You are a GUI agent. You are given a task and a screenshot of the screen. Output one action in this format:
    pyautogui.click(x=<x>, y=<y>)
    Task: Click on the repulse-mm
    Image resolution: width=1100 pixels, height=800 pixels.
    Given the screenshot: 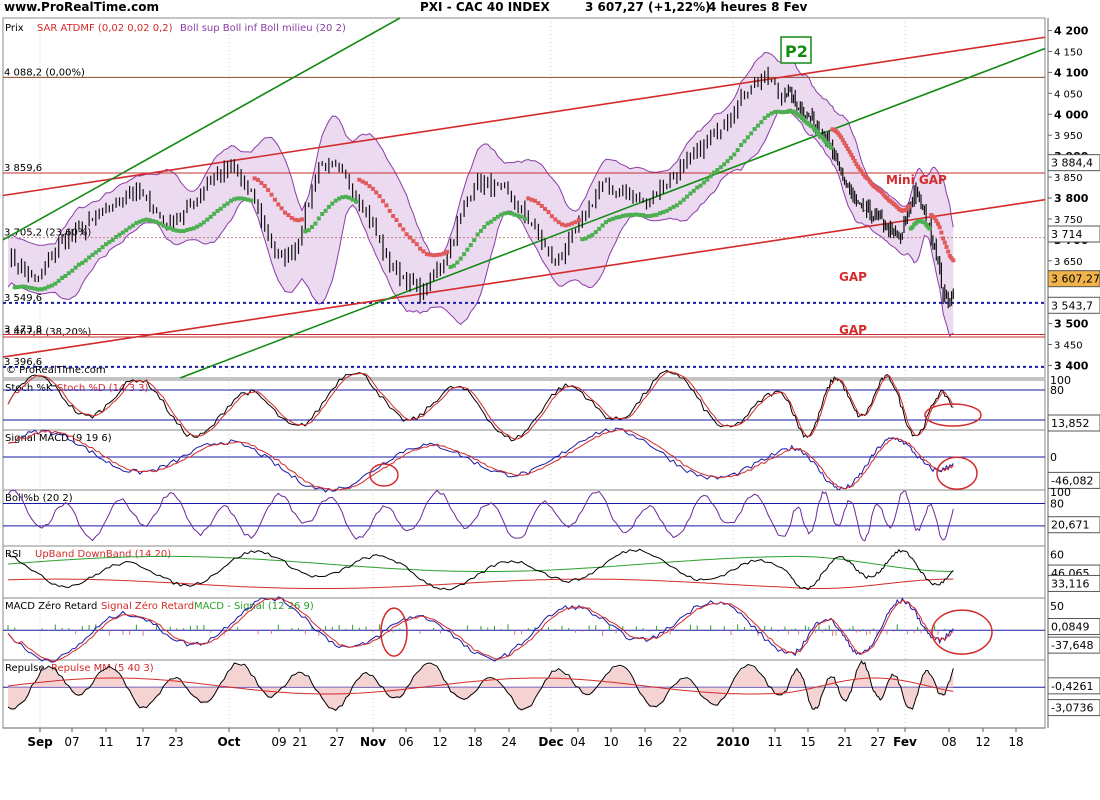 What is the action you would take?
    pyautogui.click(x=480, y=686)
    